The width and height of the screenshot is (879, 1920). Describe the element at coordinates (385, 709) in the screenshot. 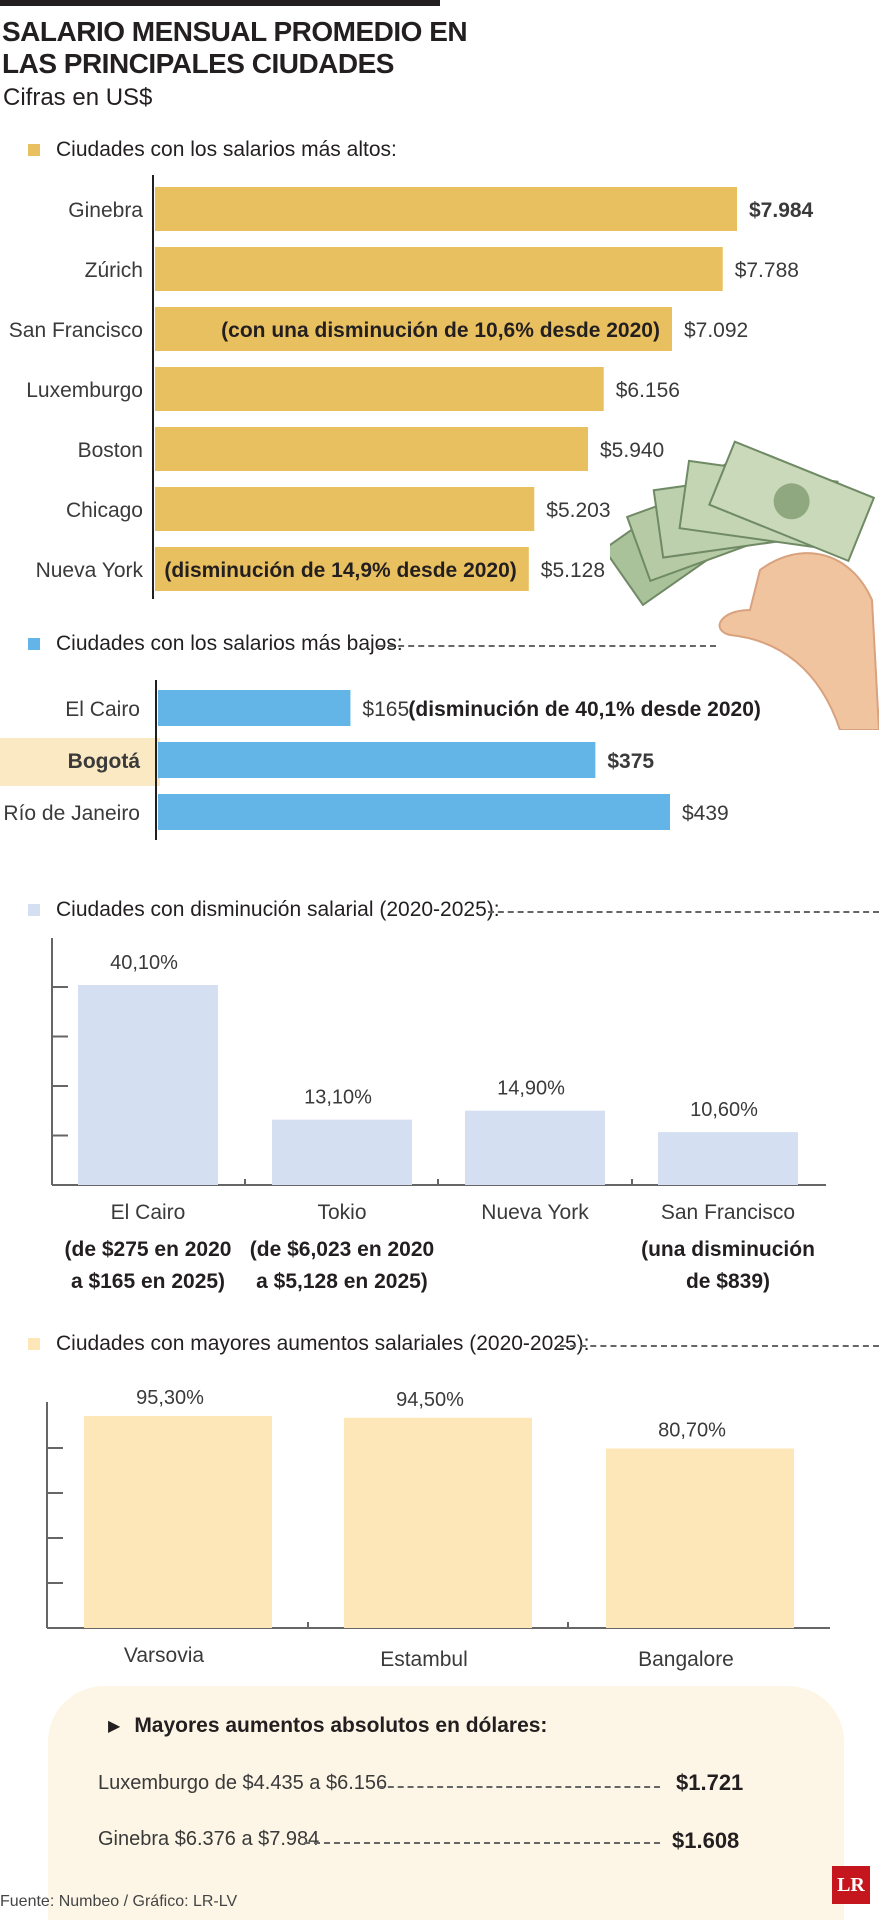

I see `value-label: $165` at that location.